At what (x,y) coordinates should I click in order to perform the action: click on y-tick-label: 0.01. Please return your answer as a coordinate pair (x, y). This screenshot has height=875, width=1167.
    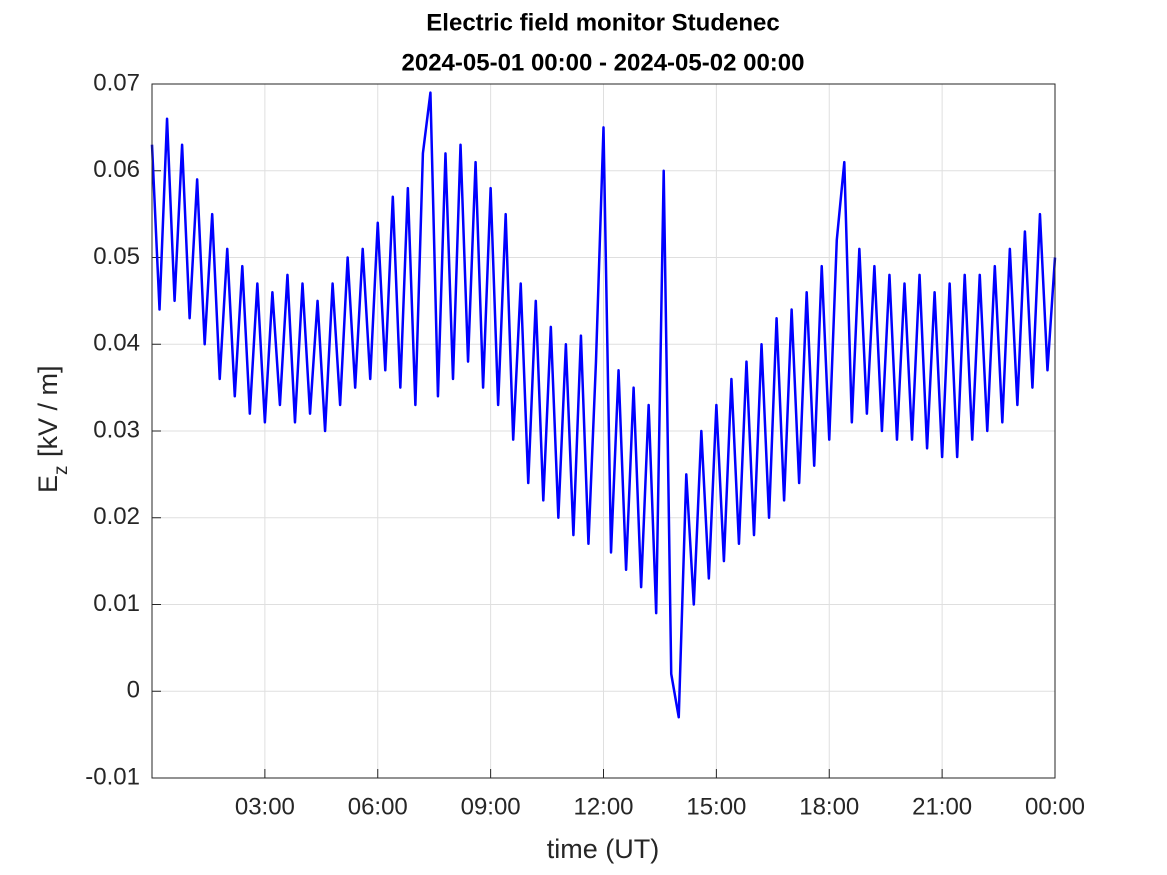
    Looking at the image, I should click on (116, 603).